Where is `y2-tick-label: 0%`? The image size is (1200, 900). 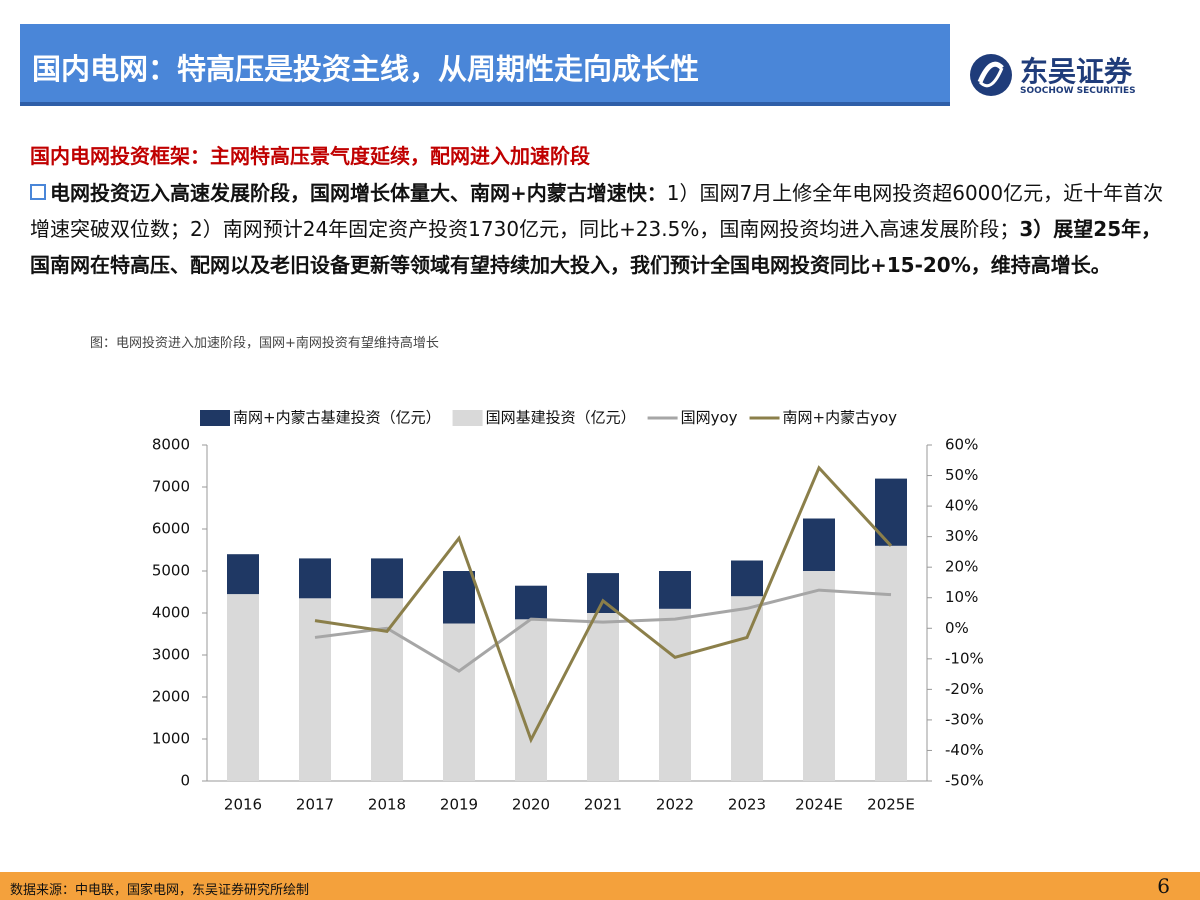 y2-tick-label: 0% is located at coordinates (957, 628).